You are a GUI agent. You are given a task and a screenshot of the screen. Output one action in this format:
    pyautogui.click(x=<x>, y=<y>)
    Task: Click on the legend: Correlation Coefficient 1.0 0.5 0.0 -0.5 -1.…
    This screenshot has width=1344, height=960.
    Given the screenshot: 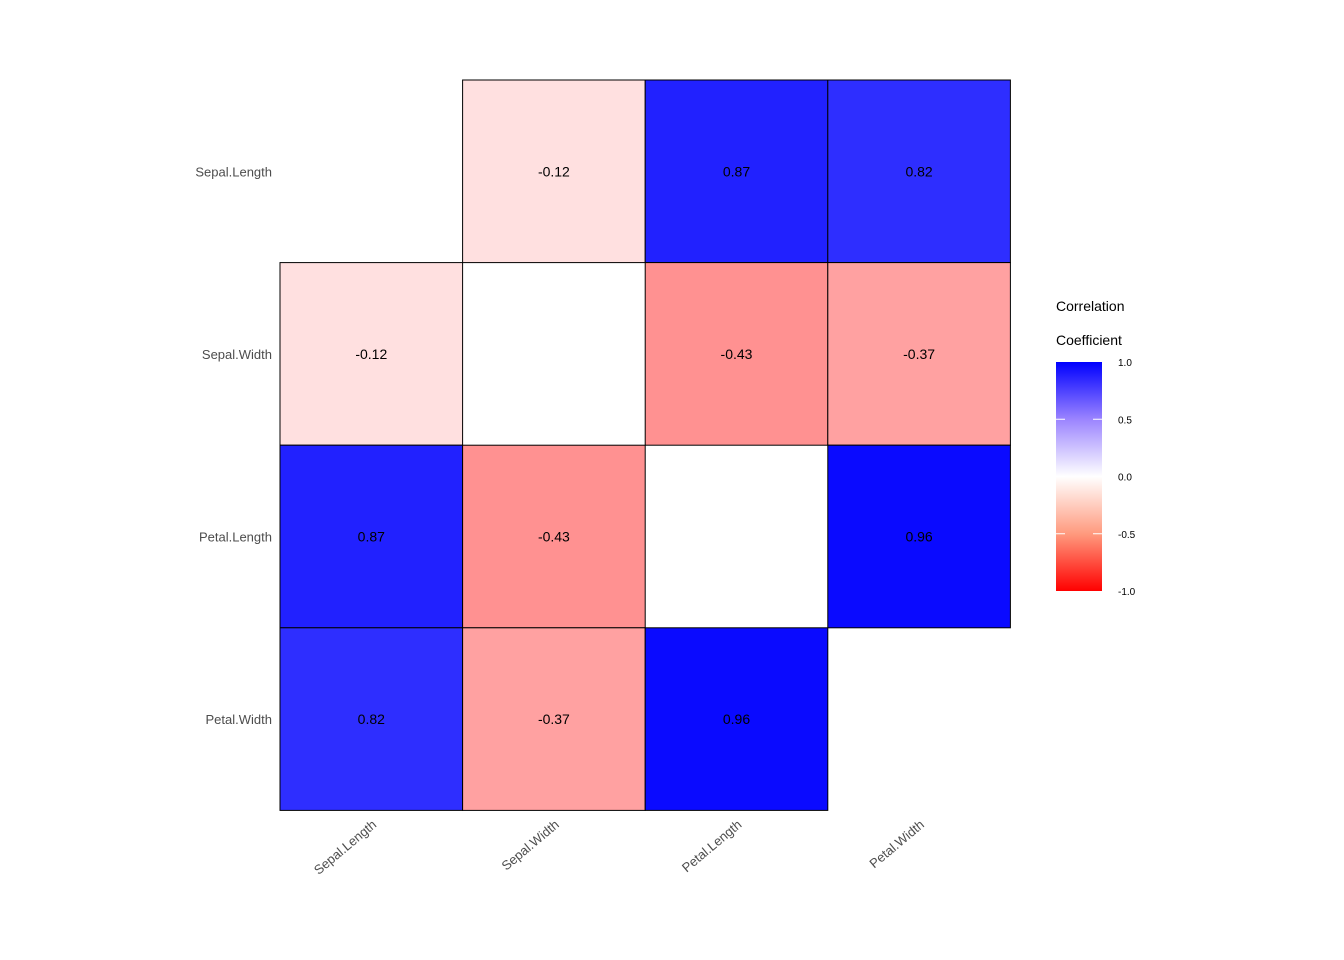 What is the action you would take?
    pyautogui.click(x=1096, y=448)
    